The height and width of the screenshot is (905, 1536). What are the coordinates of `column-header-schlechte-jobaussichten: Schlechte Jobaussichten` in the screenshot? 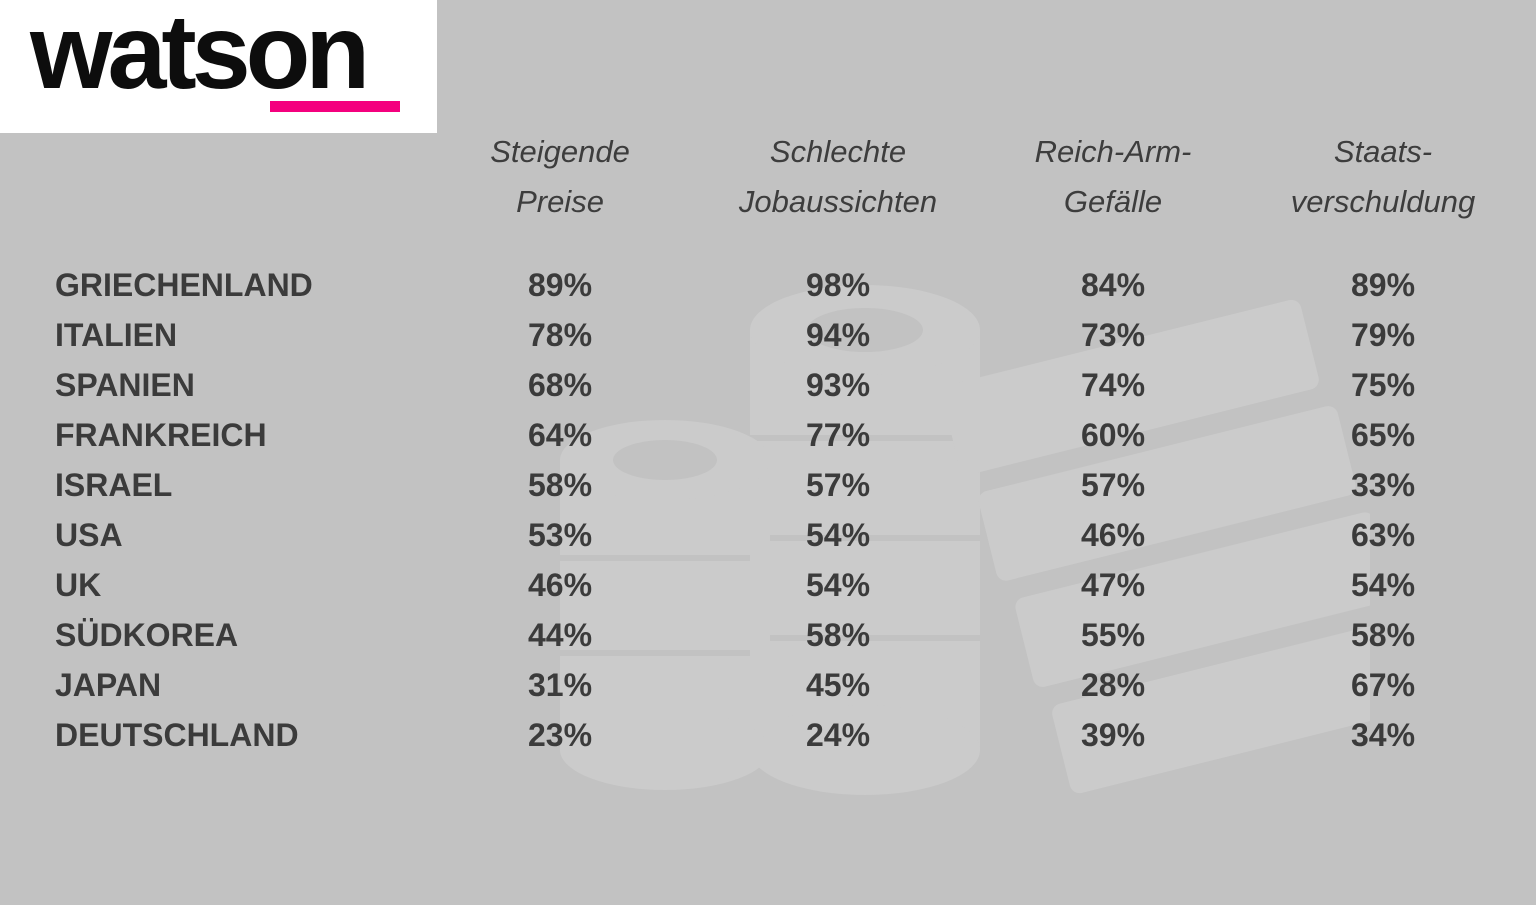 It's located at (838, 177).